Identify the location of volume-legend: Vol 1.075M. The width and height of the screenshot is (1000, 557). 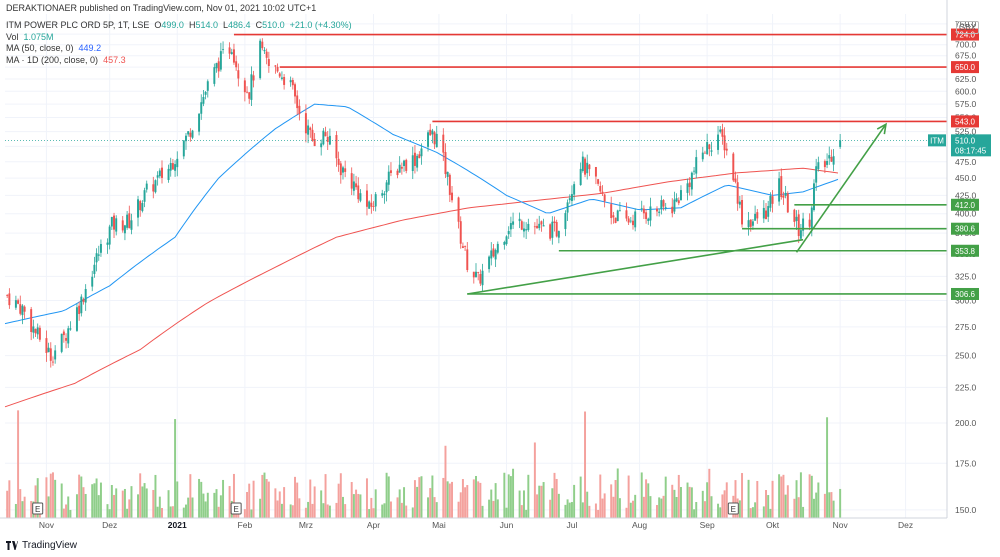
(30, 37).